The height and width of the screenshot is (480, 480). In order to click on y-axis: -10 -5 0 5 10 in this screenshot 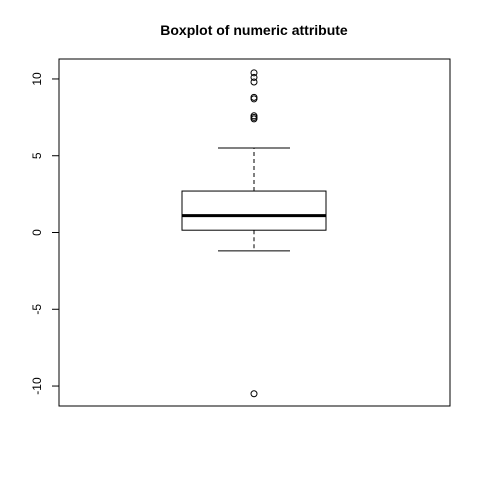, I will do `click(44, 233)`.